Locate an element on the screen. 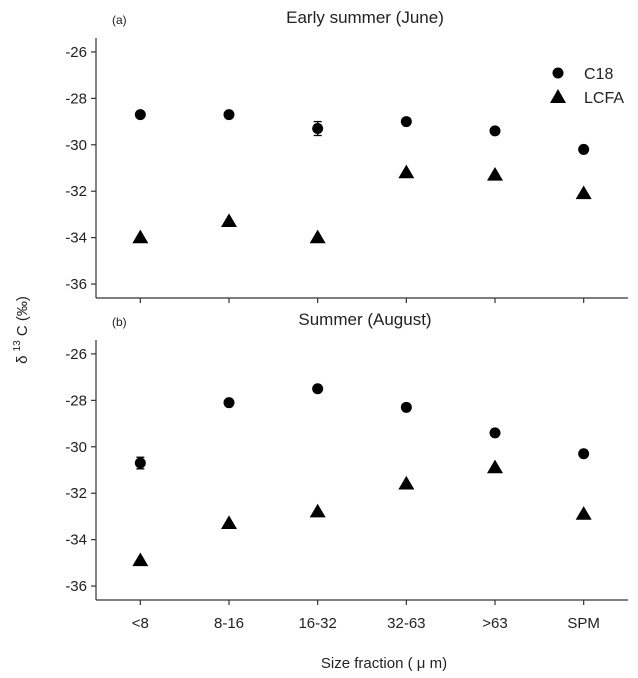  y-axis-label-rest: C (‰) is located at coordinates (22, 316).